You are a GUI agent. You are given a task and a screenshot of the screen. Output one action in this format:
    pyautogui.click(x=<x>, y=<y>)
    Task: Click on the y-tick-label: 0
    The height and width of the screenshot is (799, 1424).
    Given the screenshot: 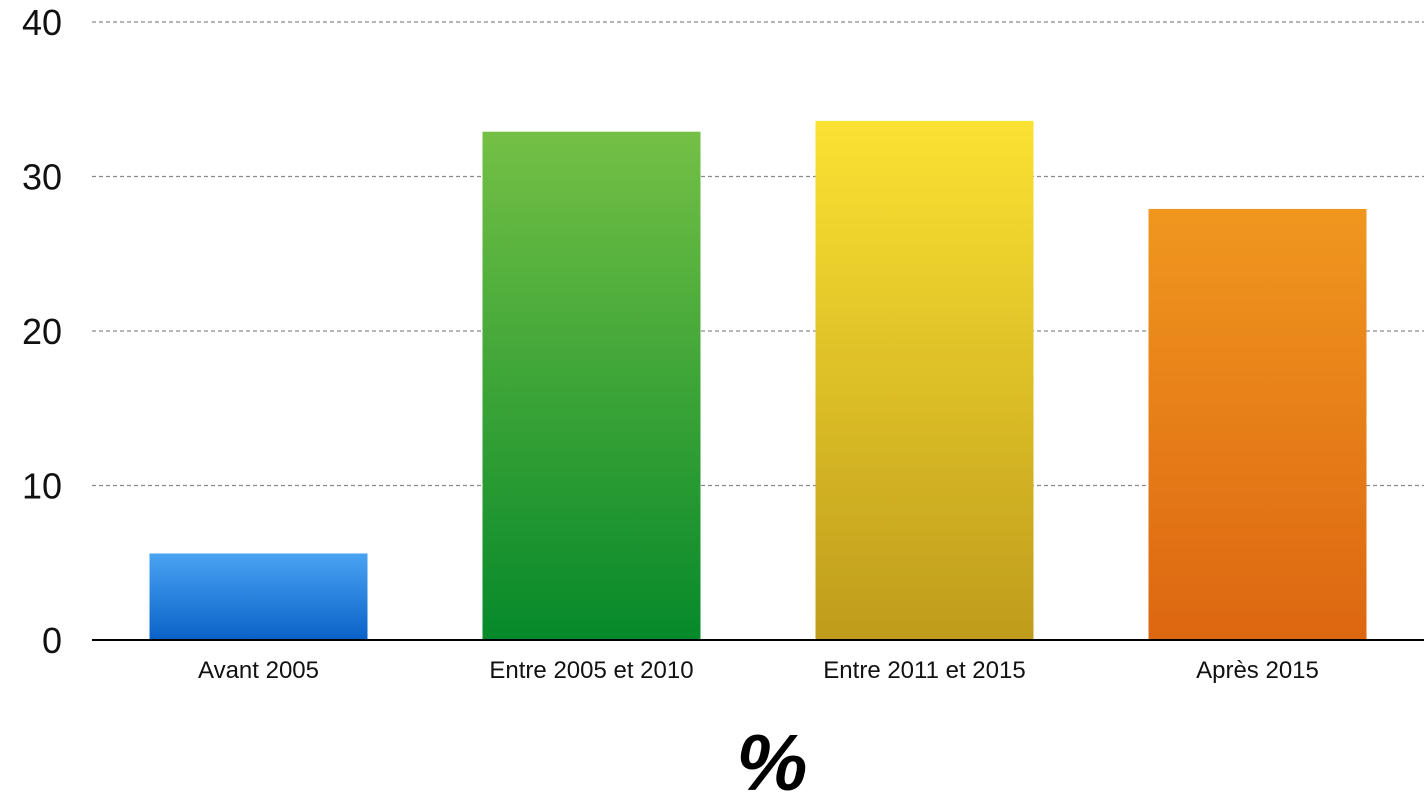 What is the action you would take?
    pyautogui.click(x=52, y=640)
    